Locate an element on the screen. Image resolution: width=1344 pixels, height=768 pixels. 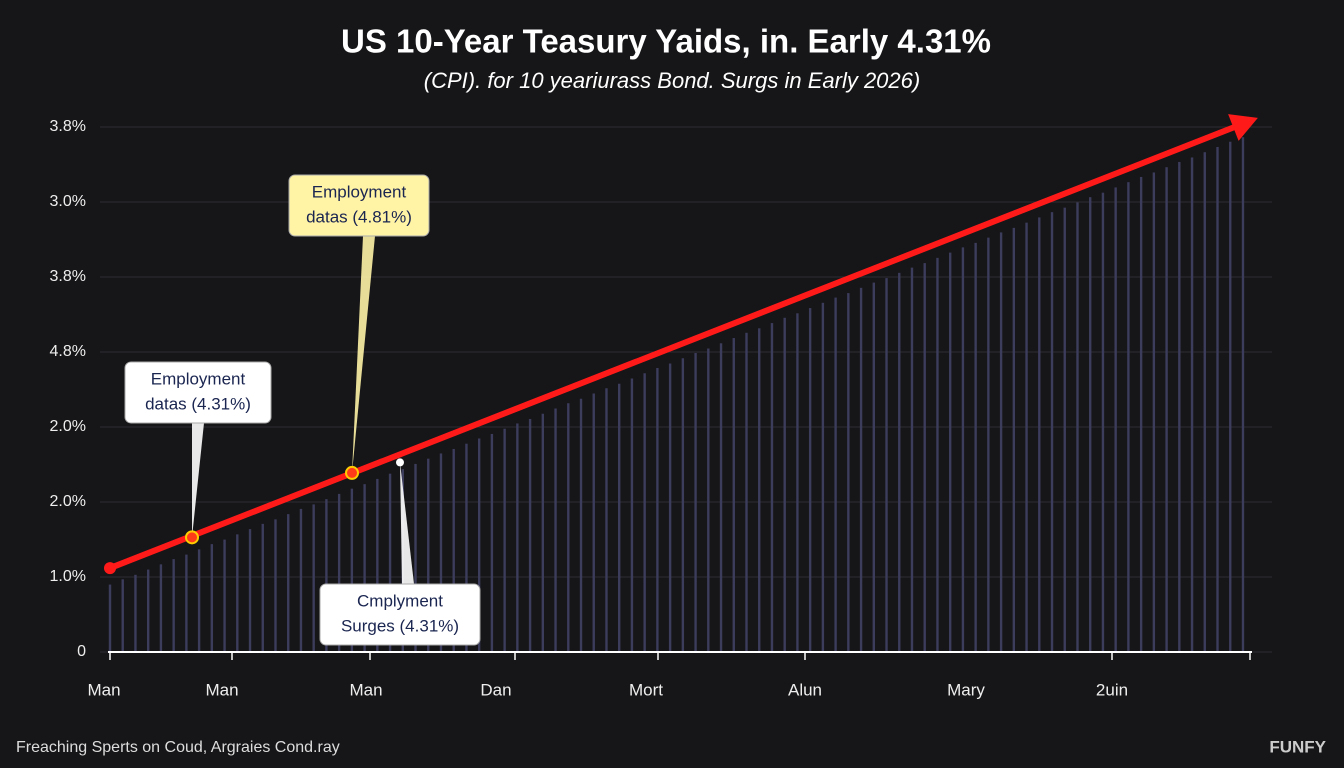
x-tick-label: Alun is located at coordinates (805, 689).